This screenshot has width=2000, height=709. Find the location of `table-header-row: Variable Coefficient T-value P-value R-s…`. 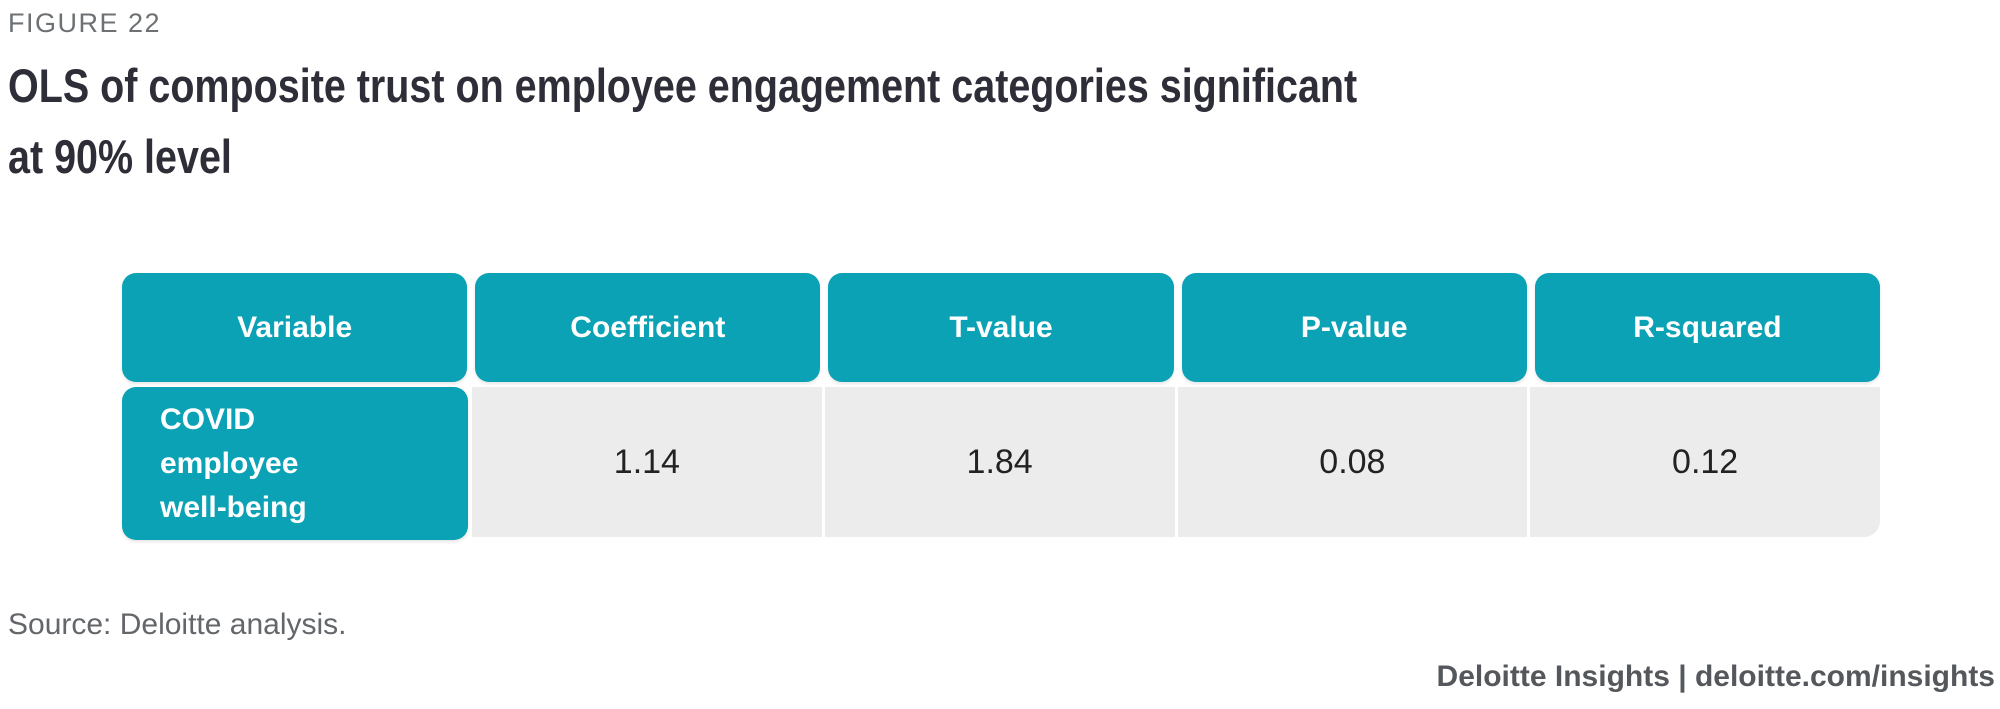

table-header-row: Variable Coefficient T-value P-value R-s… is located at coordinates (1001, 327).